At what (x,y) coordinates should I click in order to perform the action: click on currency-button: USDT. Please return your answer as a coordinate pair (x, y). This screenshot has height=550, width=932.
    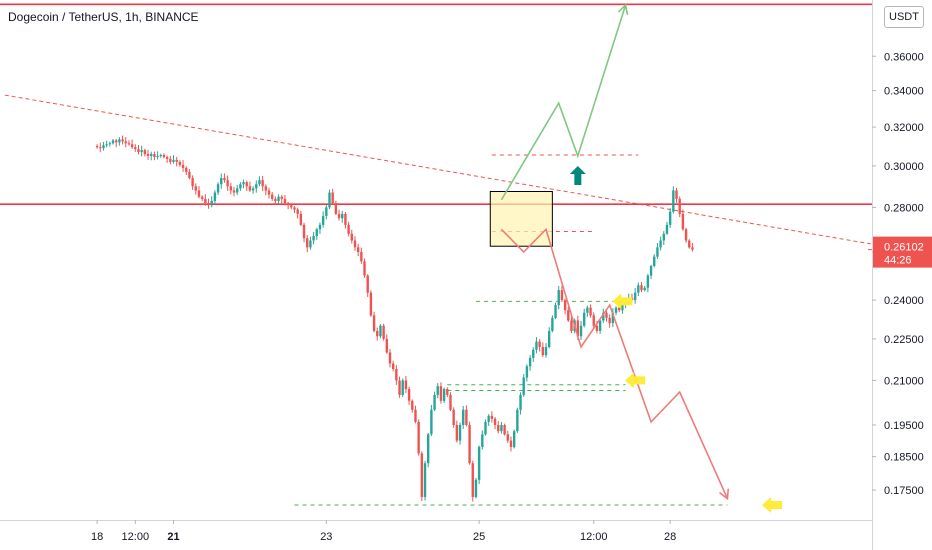
    Looking at the image, I should click on (904, 17).